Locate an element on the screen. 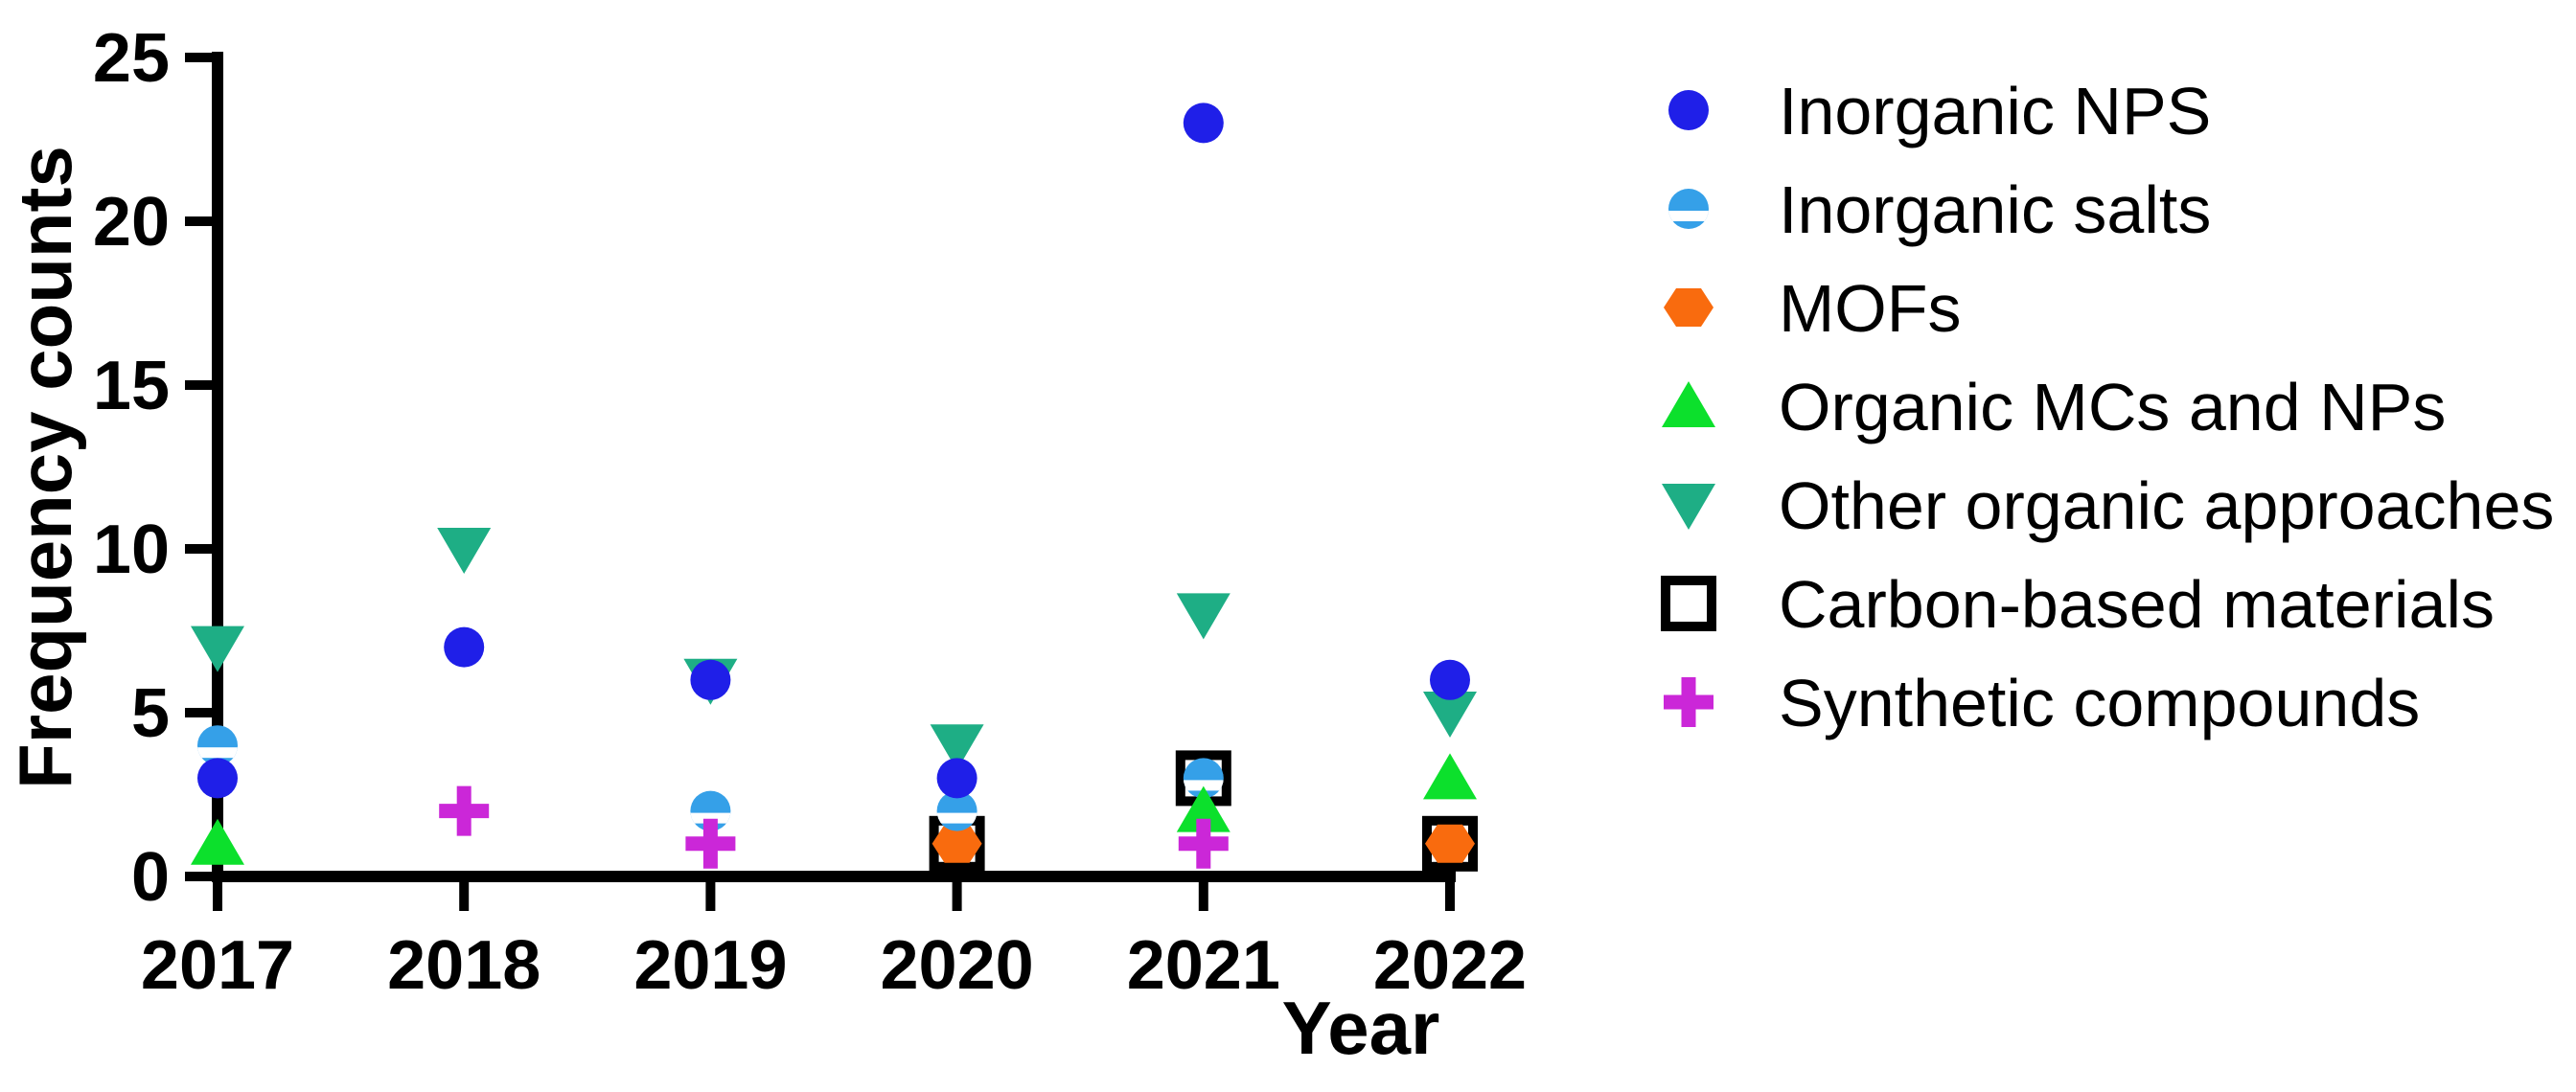  legend-item-organic-mcs-and-nps: Organic MCs and NPs is located at coordinates (2054, 407).